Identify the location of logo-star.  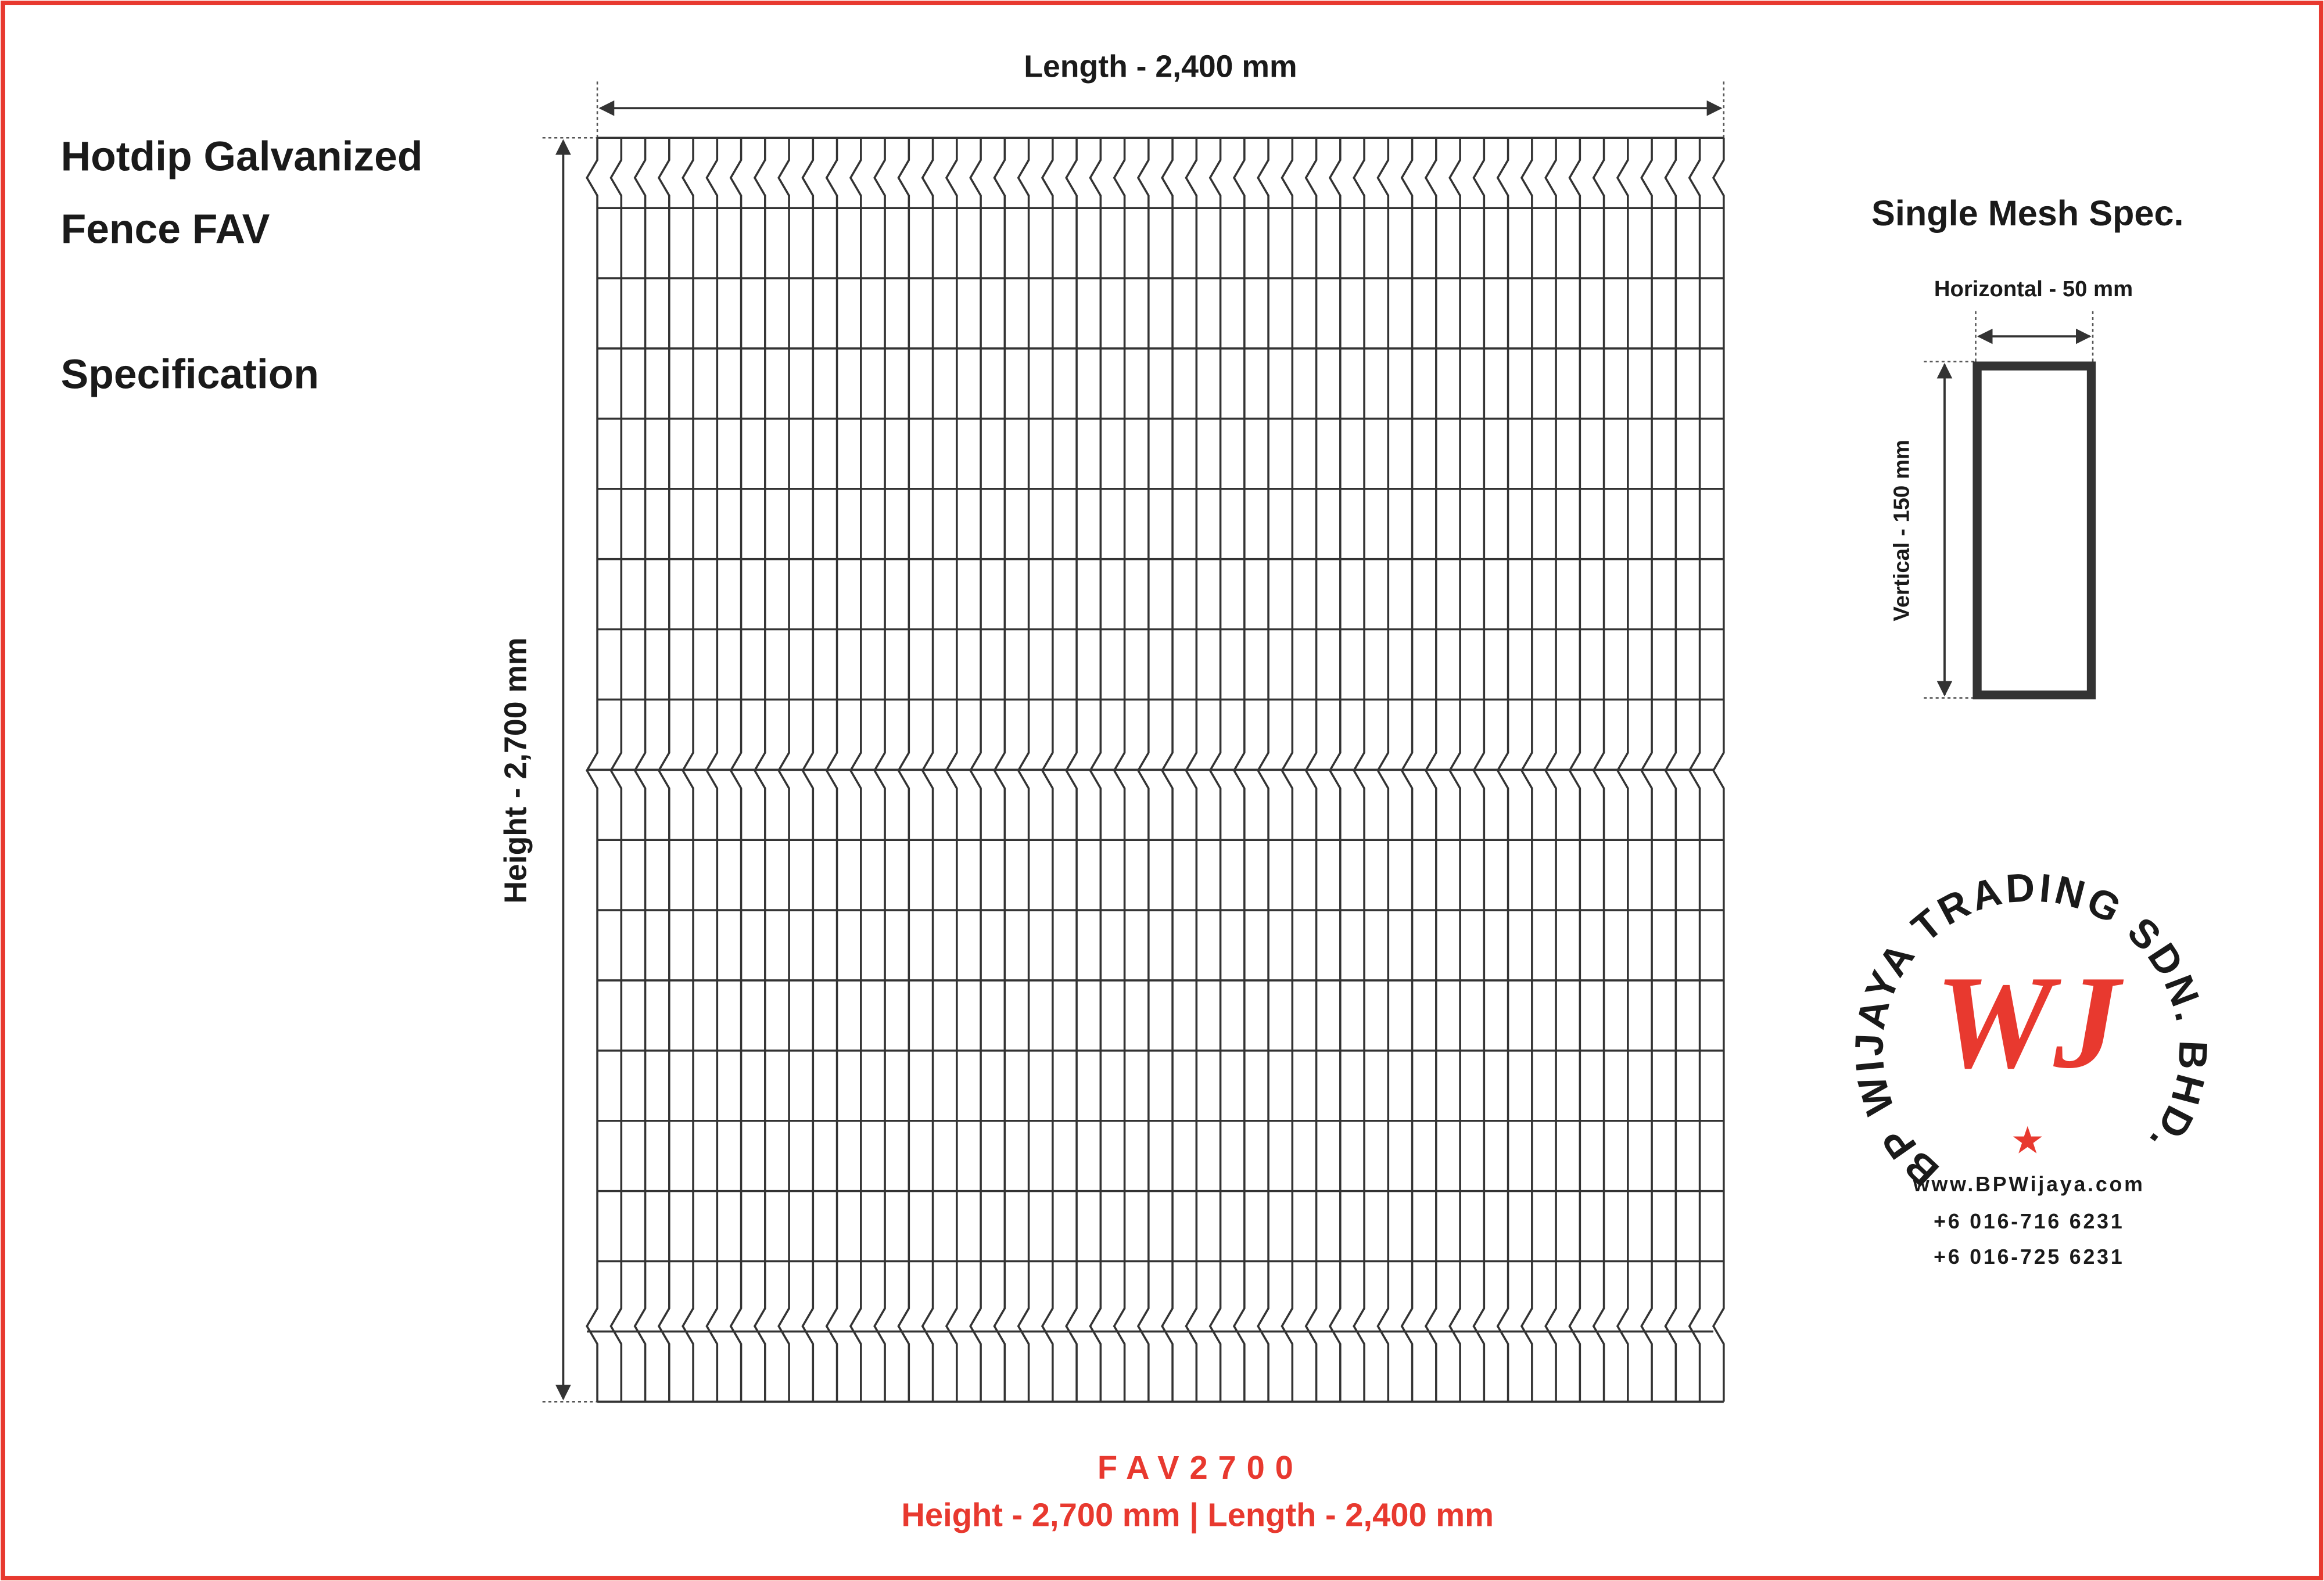
(2027, 1140).